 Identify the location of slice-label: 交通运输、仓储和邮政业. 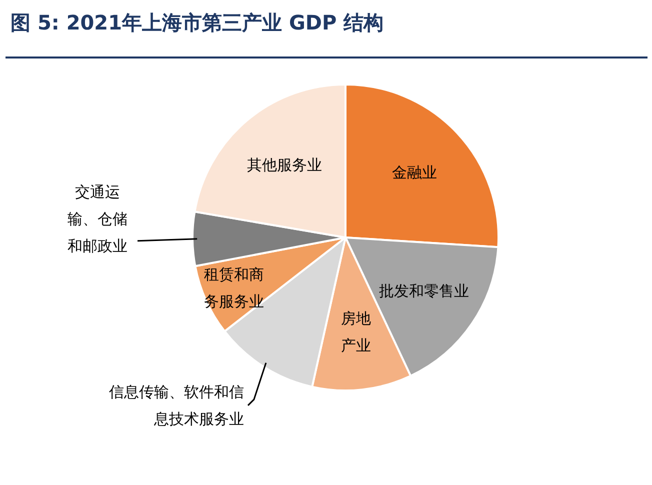
(98, 218).